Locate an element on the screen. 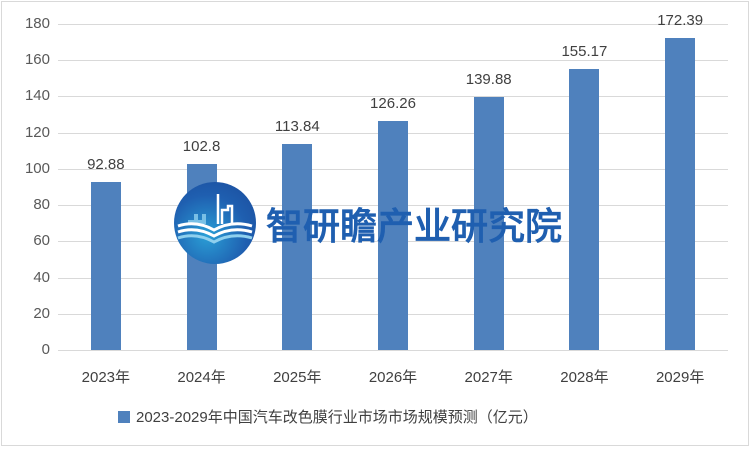  x-tick-label: 2029年 is located at coordinates (680, 377).